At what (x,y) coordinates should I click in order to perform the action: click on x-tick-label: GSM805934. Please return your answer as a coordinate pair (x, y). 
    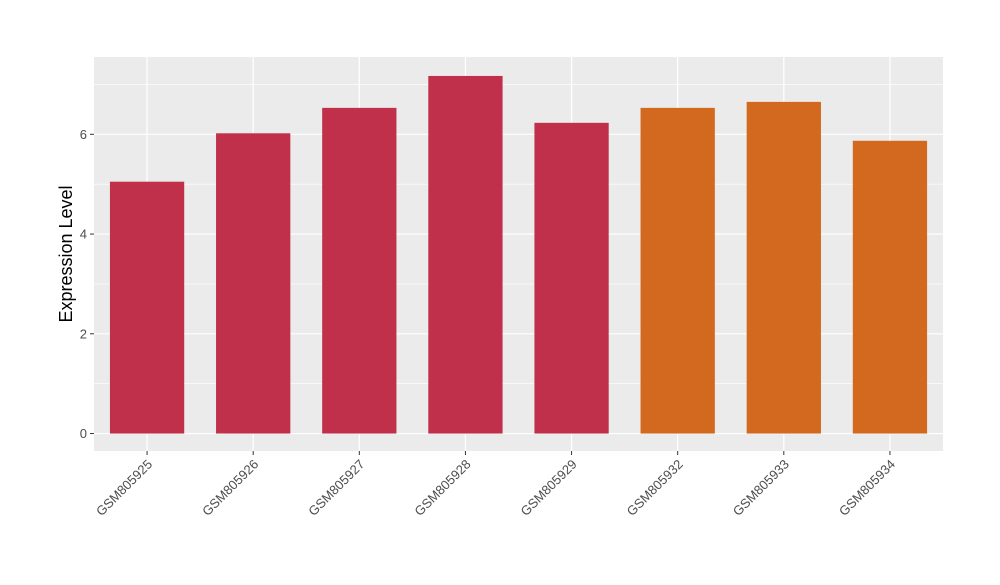
    Looking at the image, I should click on (867, 488).